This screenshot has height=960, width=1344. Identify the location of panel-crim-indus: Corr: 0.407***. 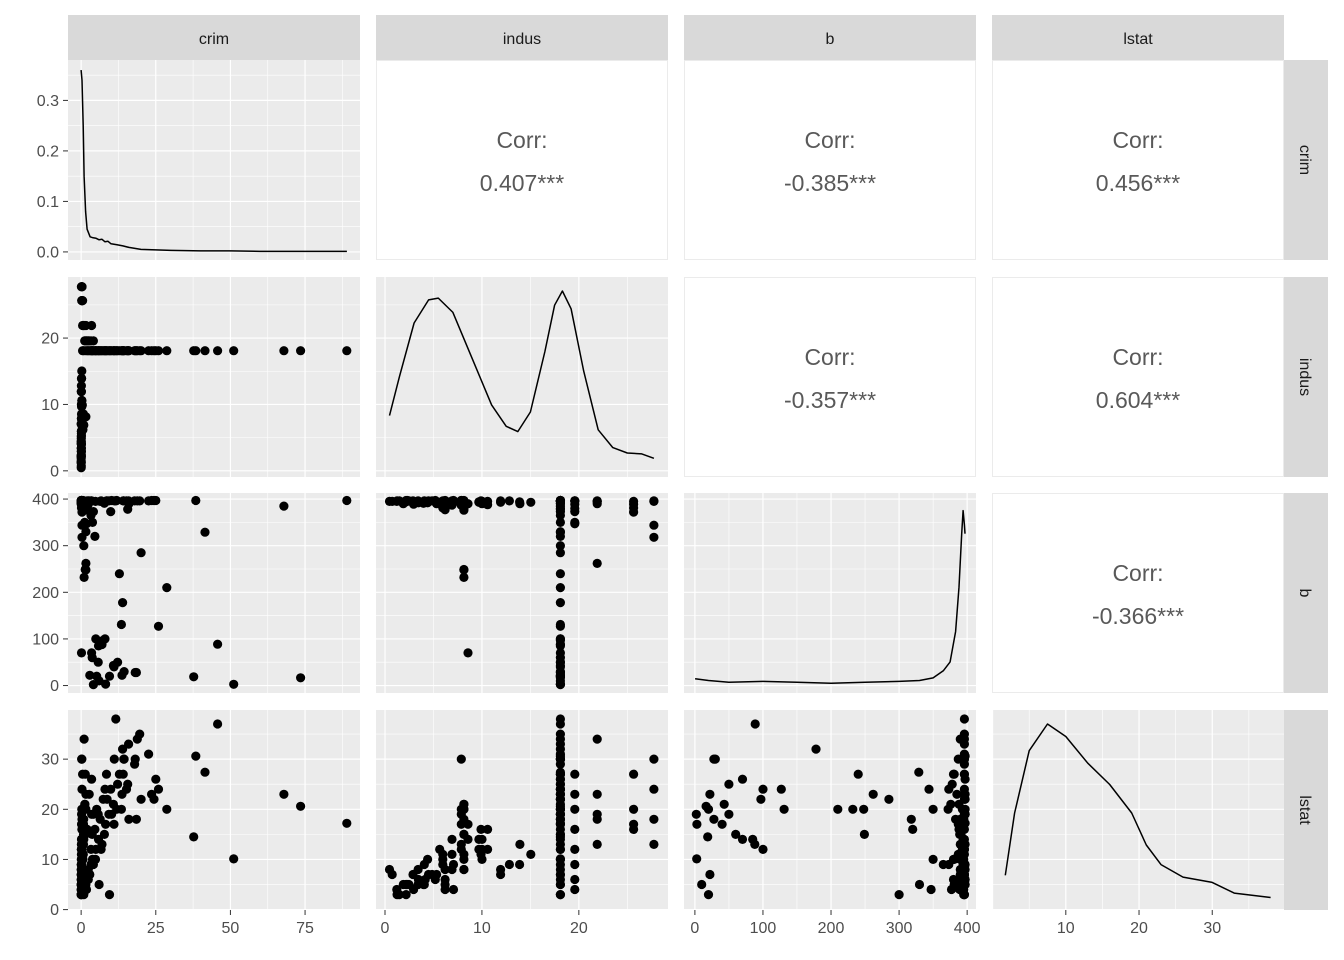
(522, 160).